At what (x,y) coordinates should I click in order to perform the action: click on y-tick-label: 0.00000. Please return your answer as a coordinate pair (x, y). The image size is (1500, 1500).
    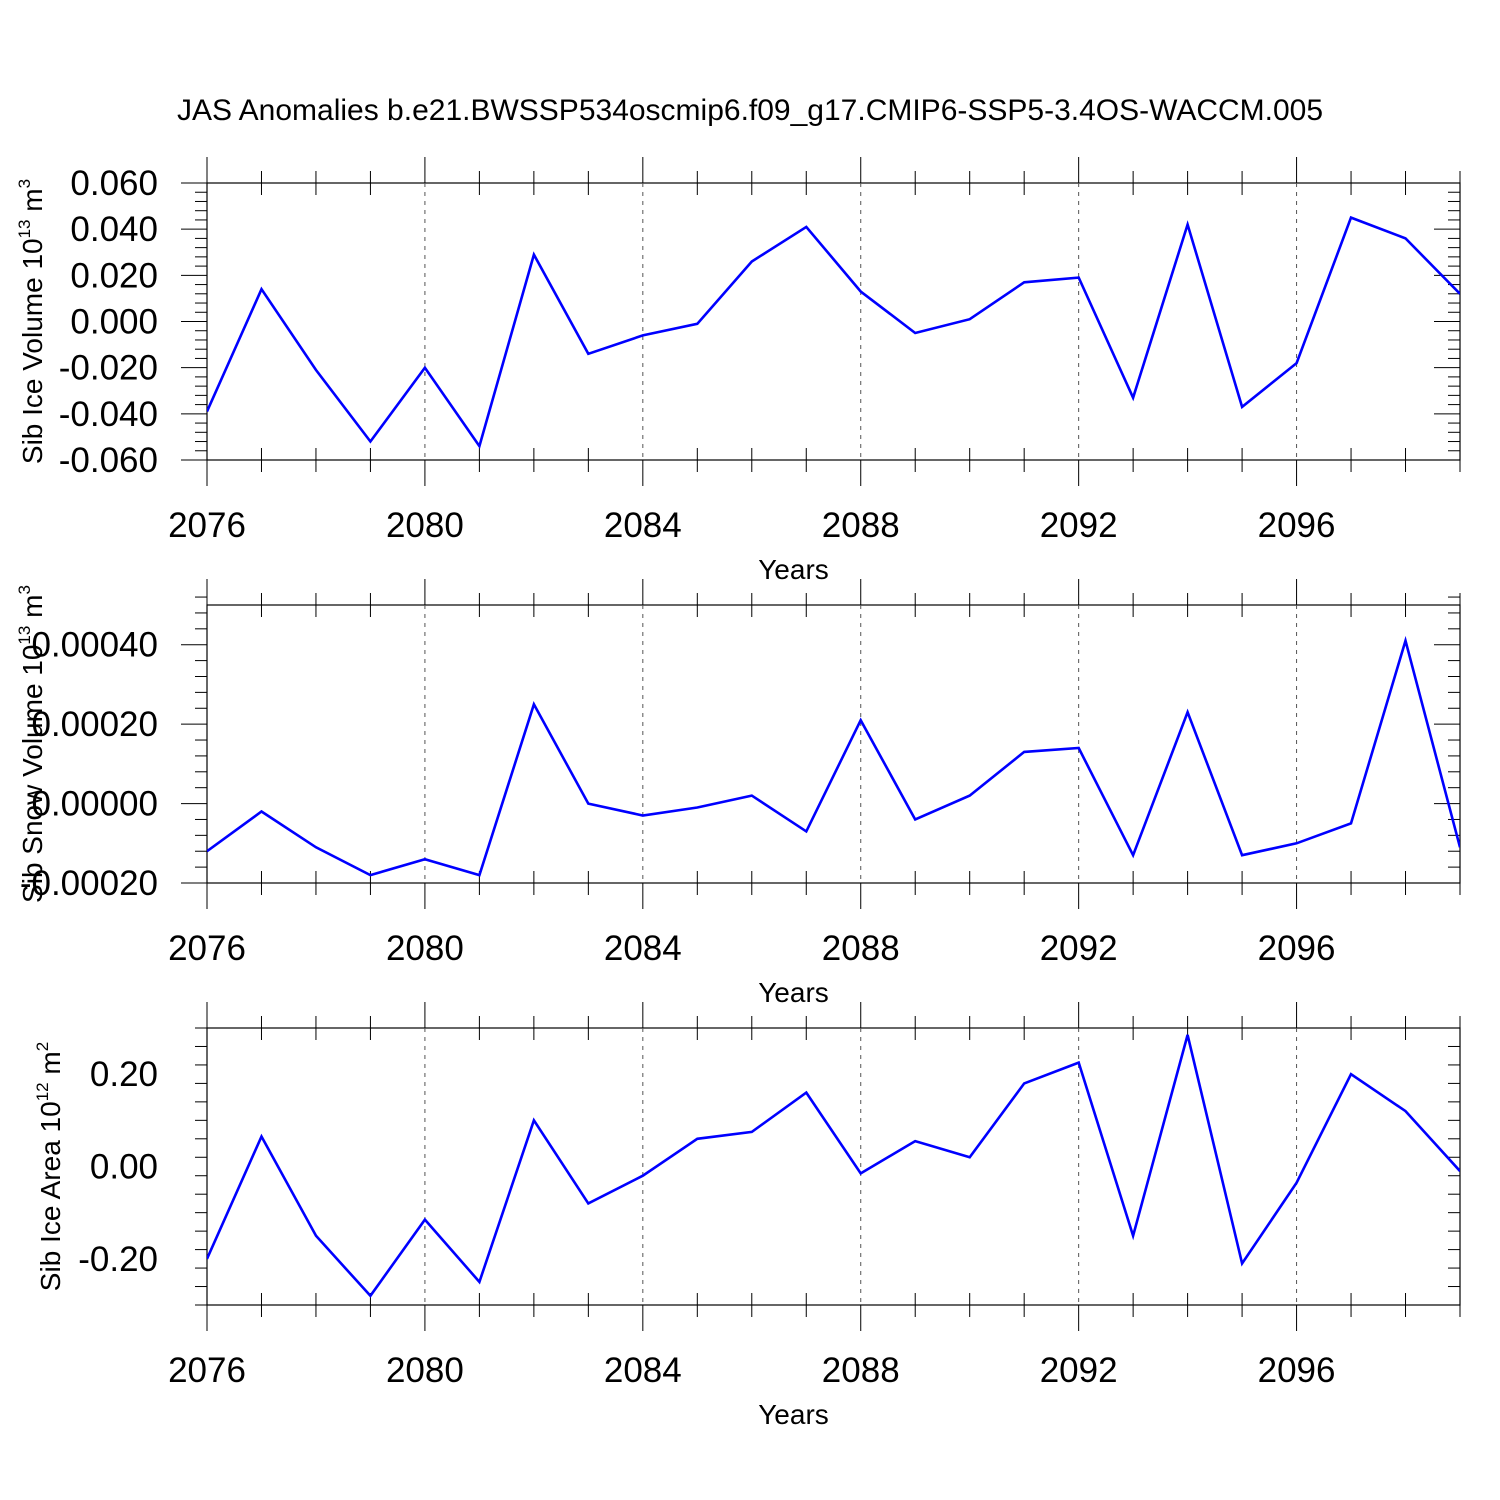
    Looking at the image, I should click on (94, 804).